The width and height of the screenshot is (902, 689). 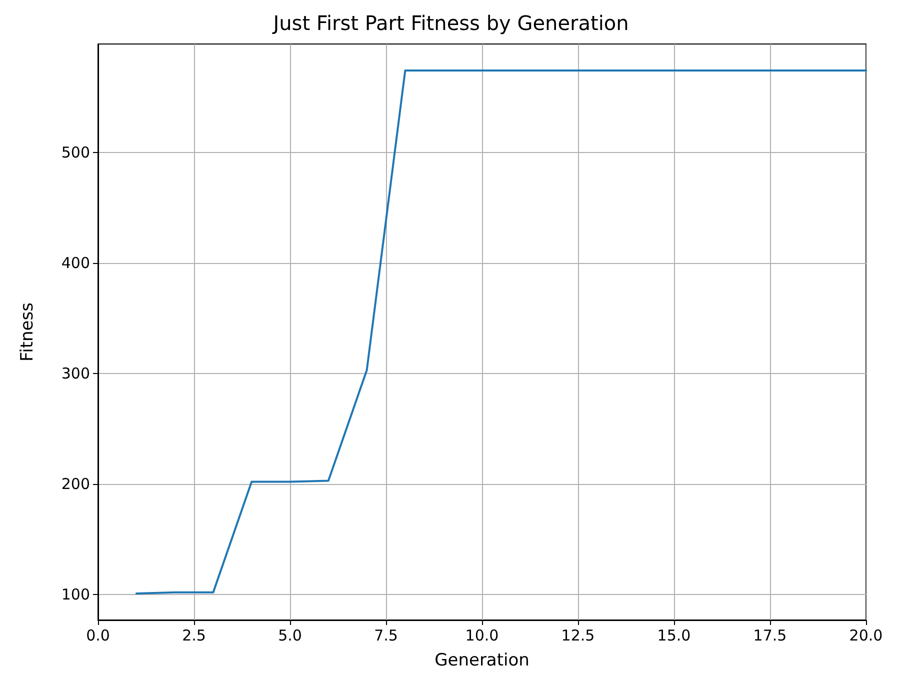 I want to click on x-tick-label: 2.5, so click(x=194, y=635).